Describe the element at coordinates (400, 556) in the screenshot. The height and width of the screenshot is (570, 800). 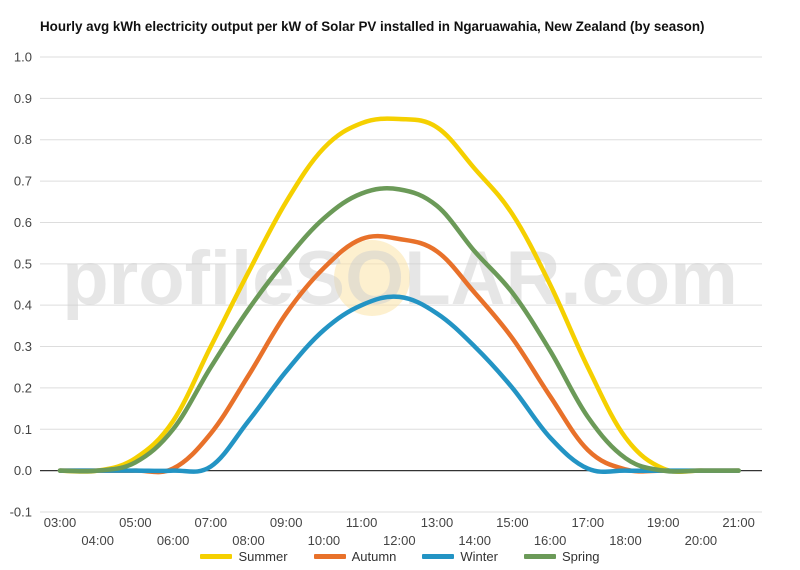
I see `legend: Summer Autumn Winter Spring` at that location.